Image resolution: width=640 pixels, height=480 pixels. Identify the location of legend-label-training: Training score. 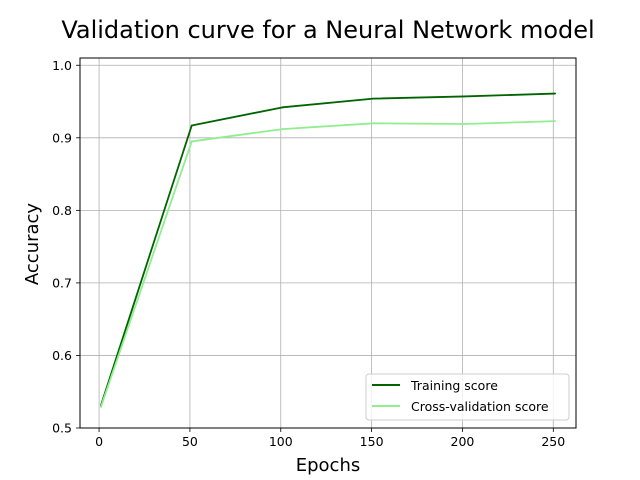
(454, 385).